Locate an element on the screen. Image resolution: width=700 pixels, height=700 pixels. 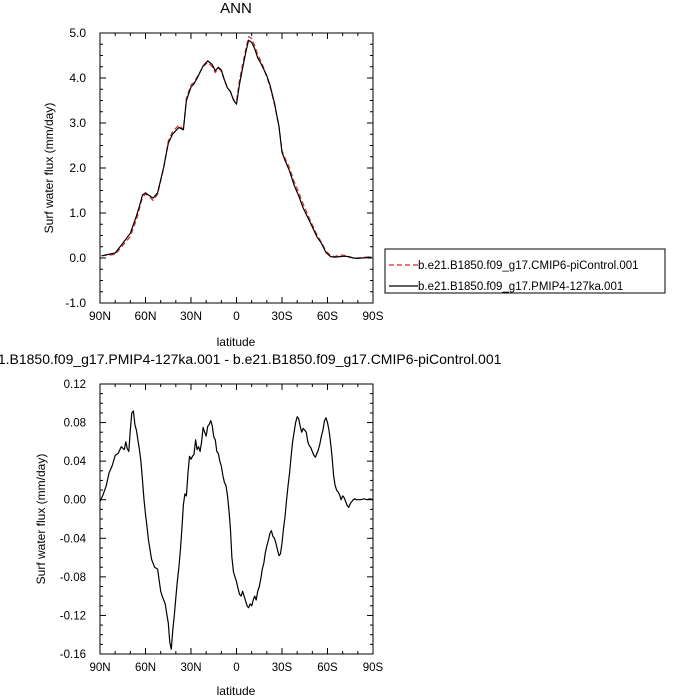
top-chart-title: ANN is located at coordinates (236, 8).